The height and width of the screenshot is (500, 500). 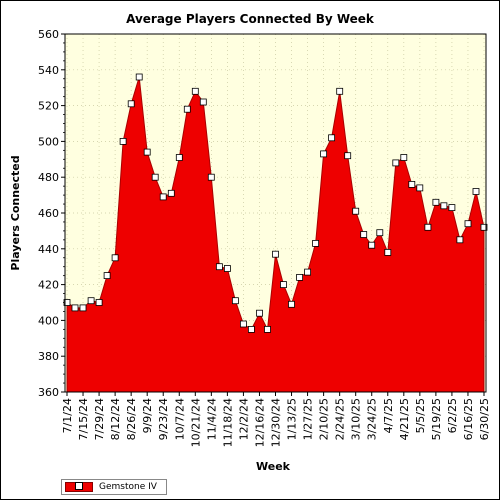 What do you see at coordinates (436, 419) in the screenshot?
I see `x-tick-label: 5/19/25` at bounding box center [436, 419].